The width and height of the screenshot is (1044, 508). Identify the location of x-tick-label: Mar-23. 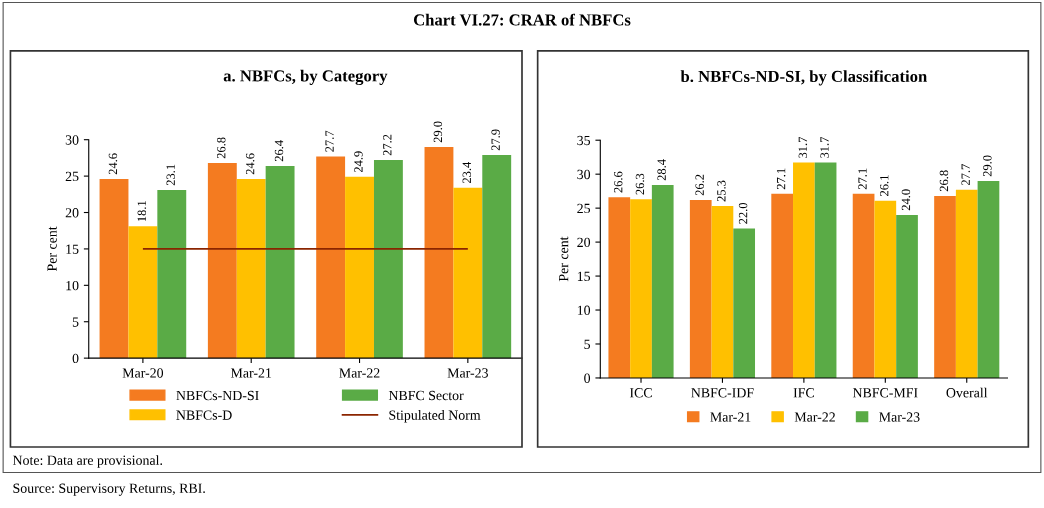
(467, 373).